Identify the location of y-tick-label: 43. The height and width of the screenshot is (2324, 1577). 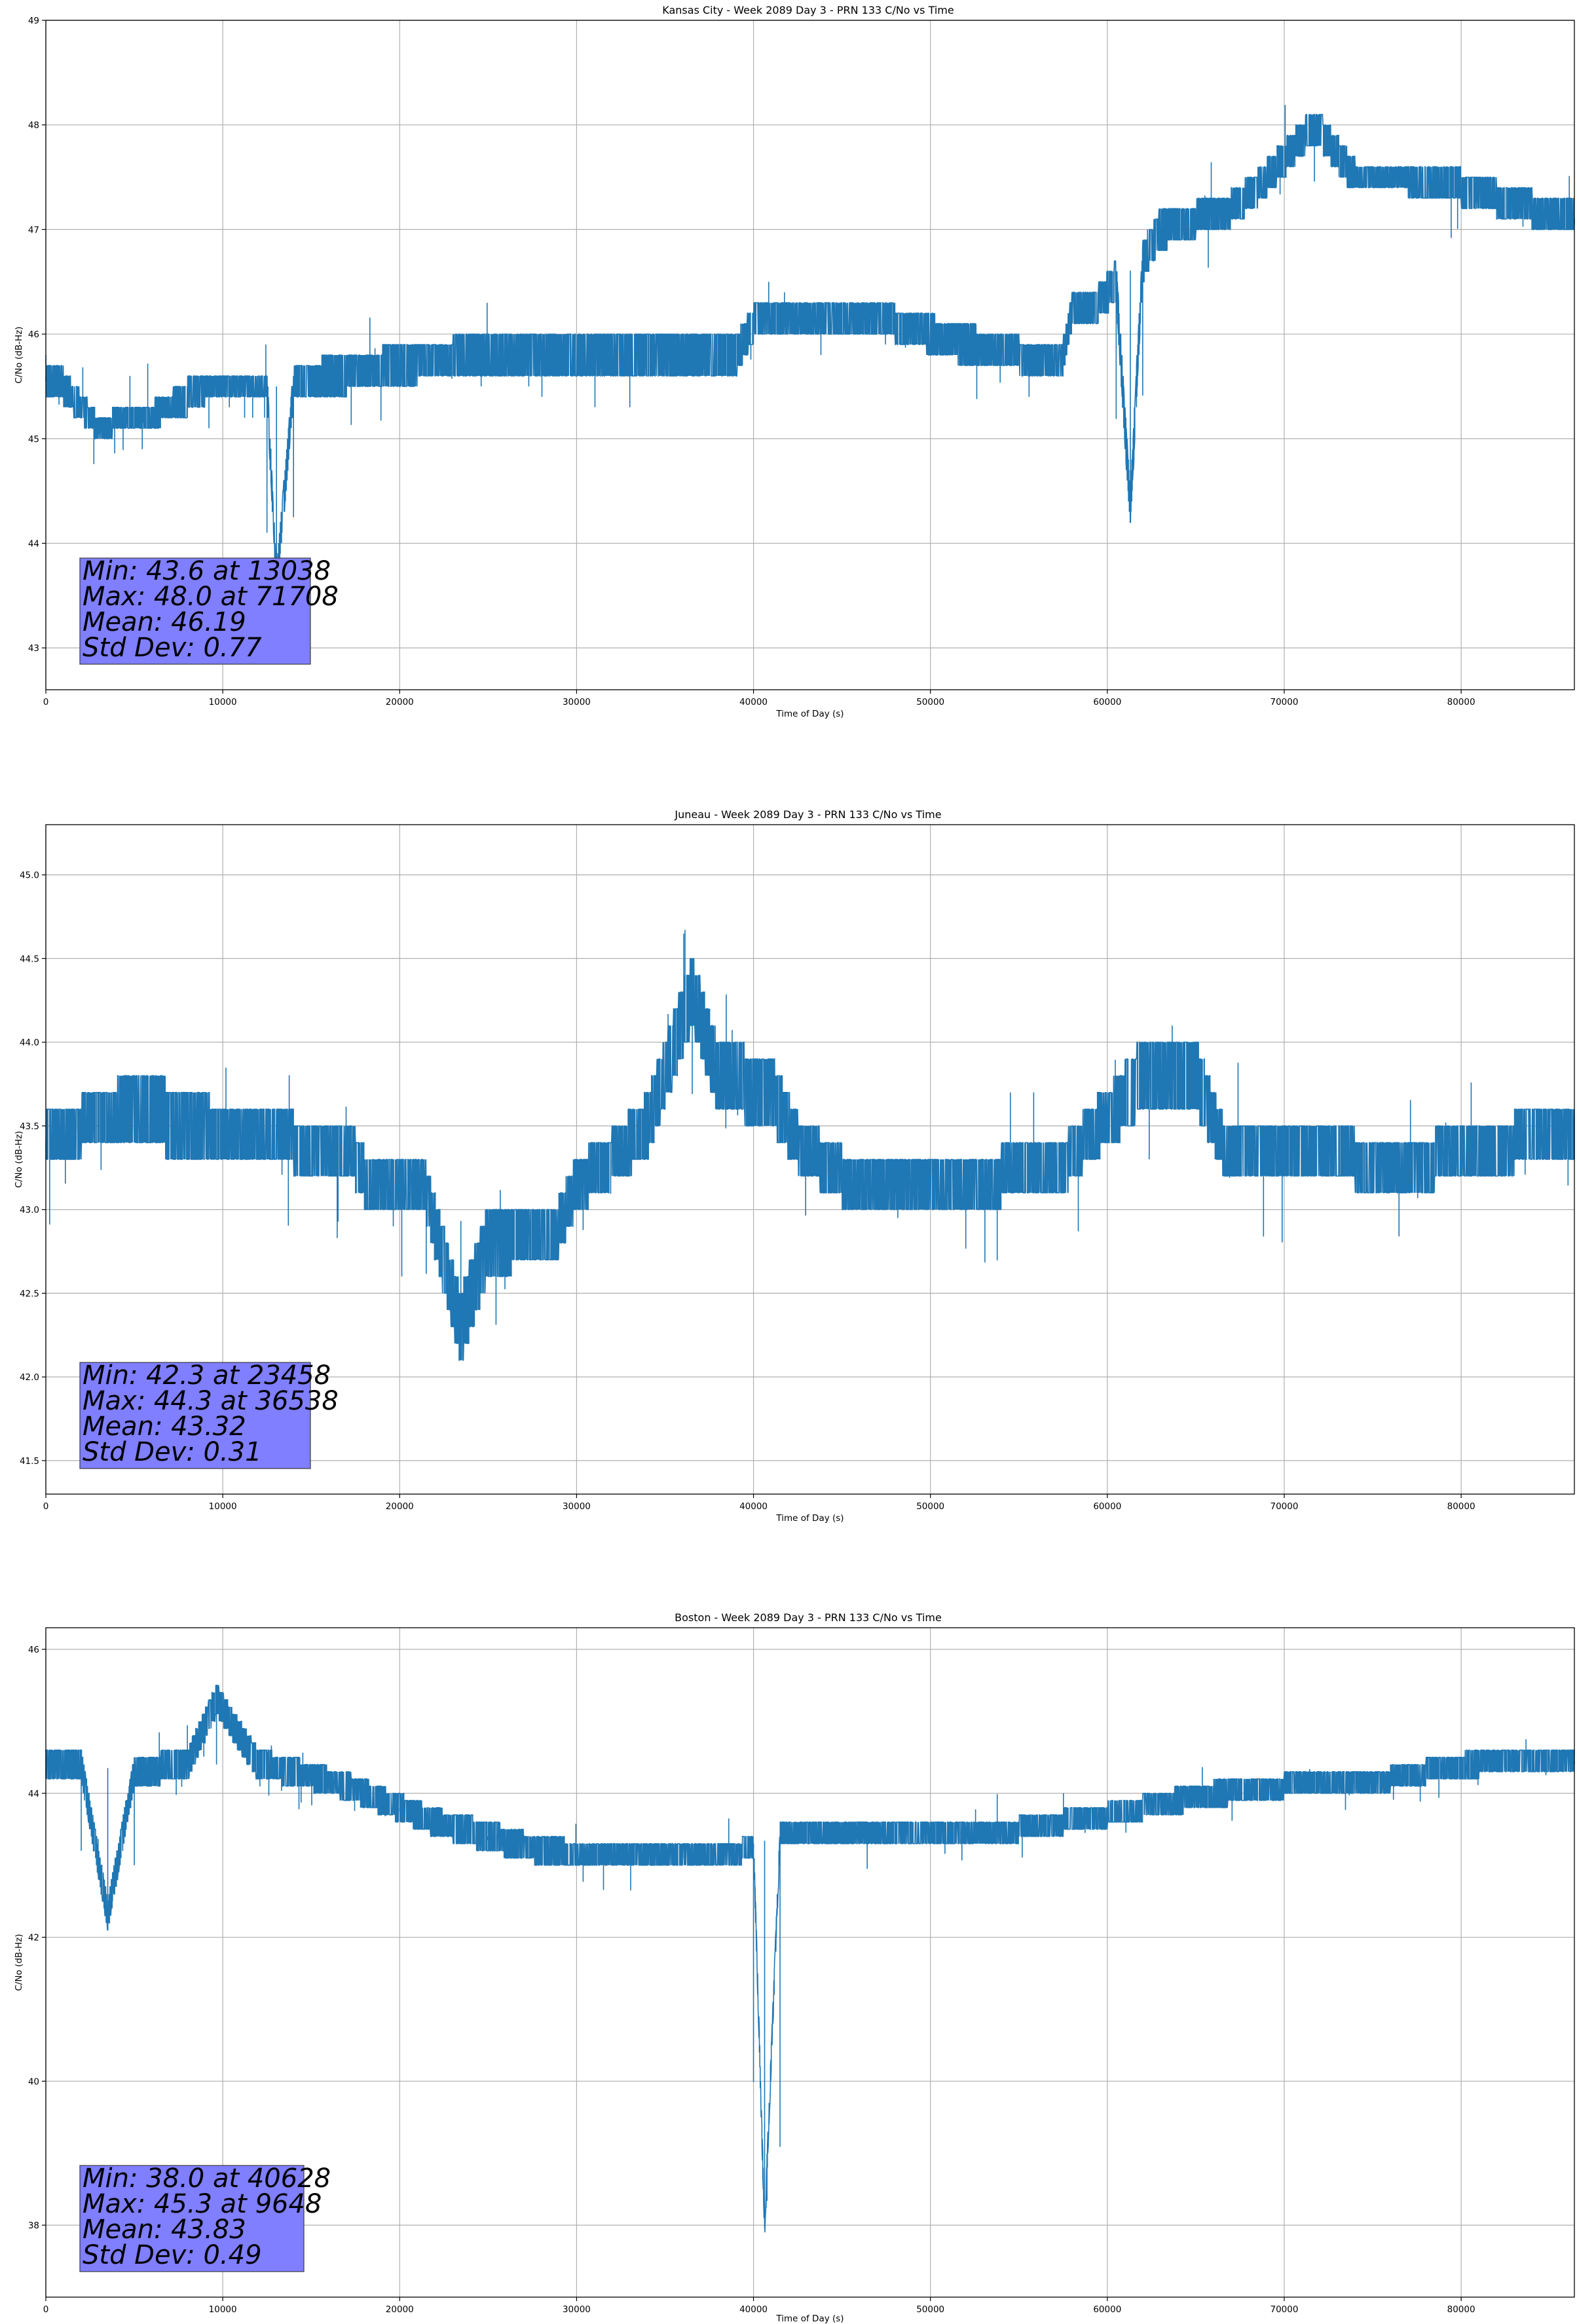
(33, 648).